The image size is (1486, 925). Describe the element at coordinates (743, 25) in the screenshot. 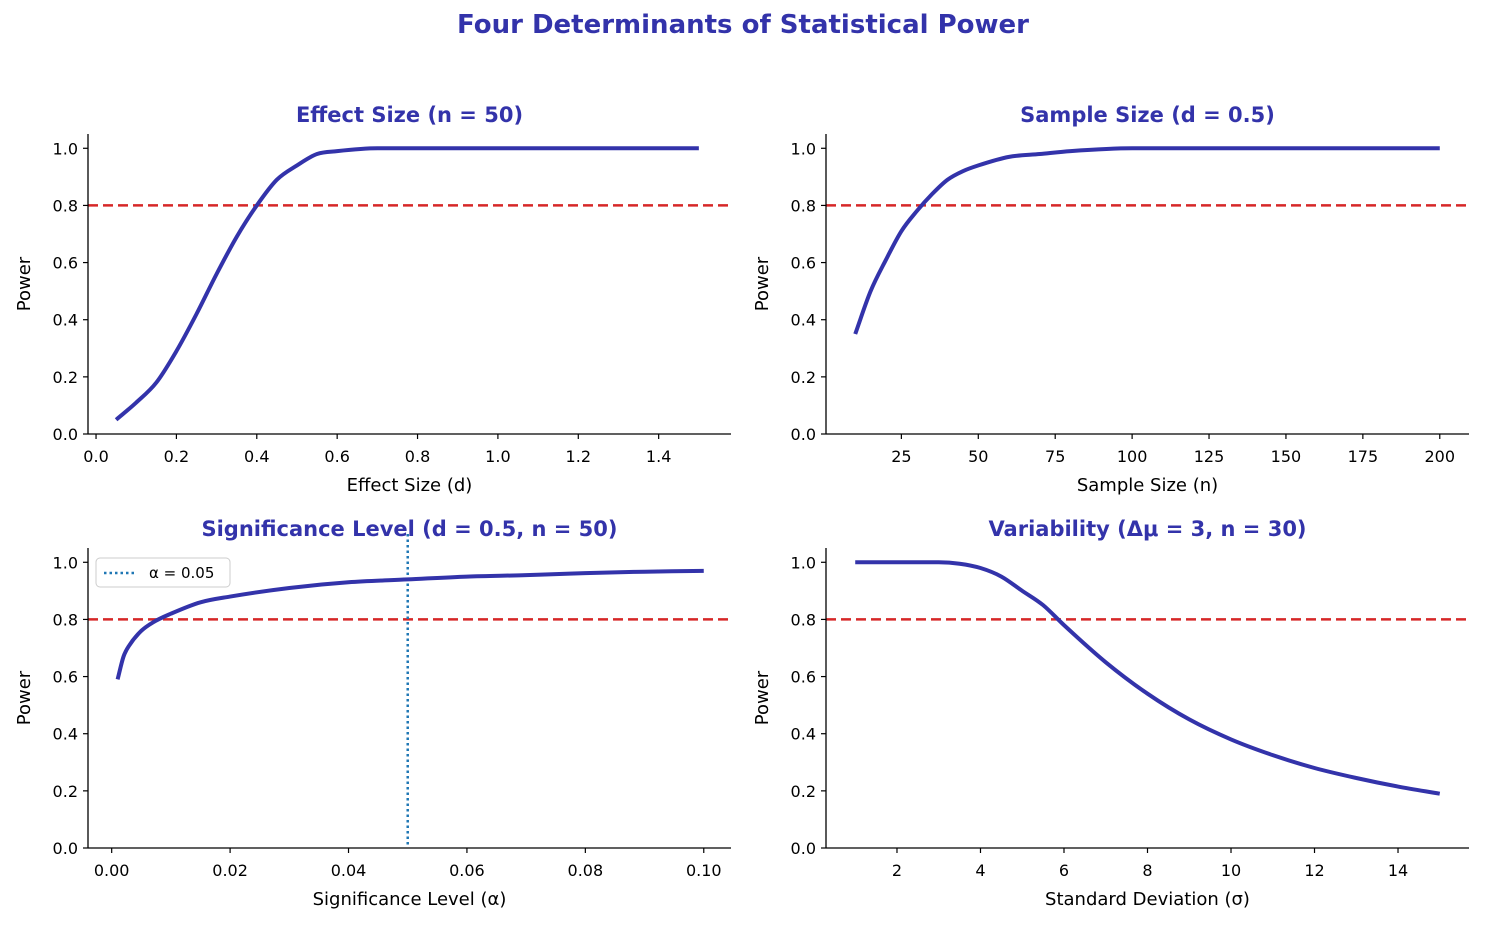

I see `figure-title: Four Determinants of Statistical Power` at that location.